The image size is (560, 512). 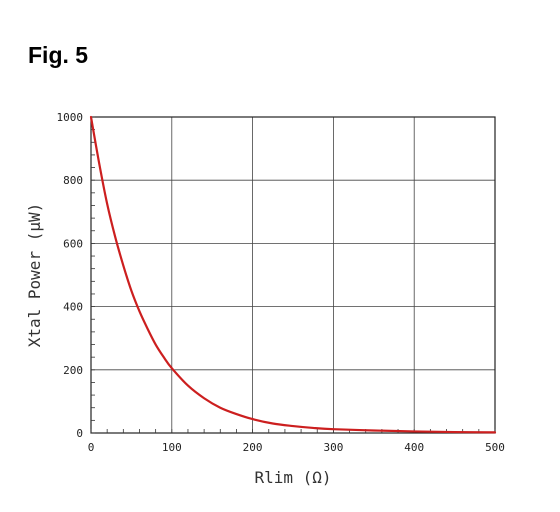 What do you see at coordinates (73, 307) in the screenshot?
I see `y-tick-label: 400` at bounding box center [73, 307].